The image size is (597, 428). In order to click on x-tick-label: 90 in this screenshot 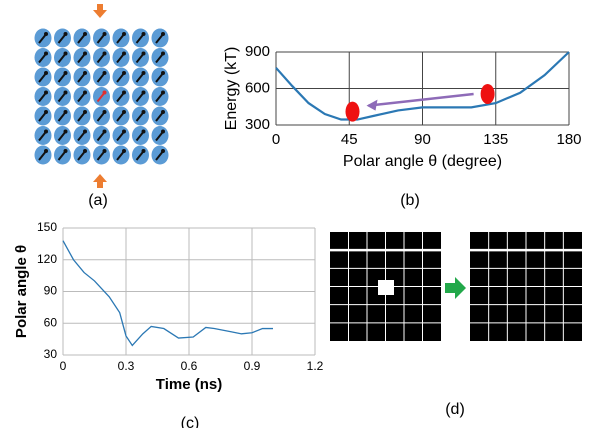, I will do `click(422, 139)`.